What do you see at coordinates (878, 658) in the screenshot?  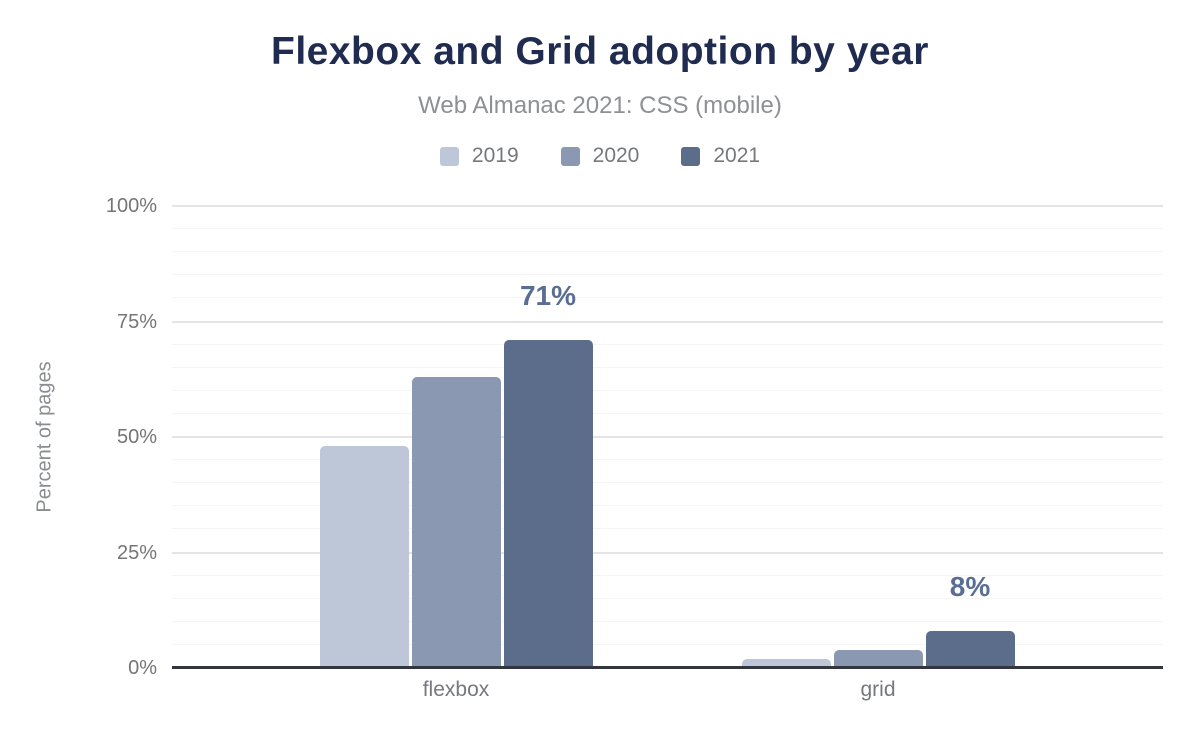 I see `bar-grid-2020` at bounding box center [878, 658].